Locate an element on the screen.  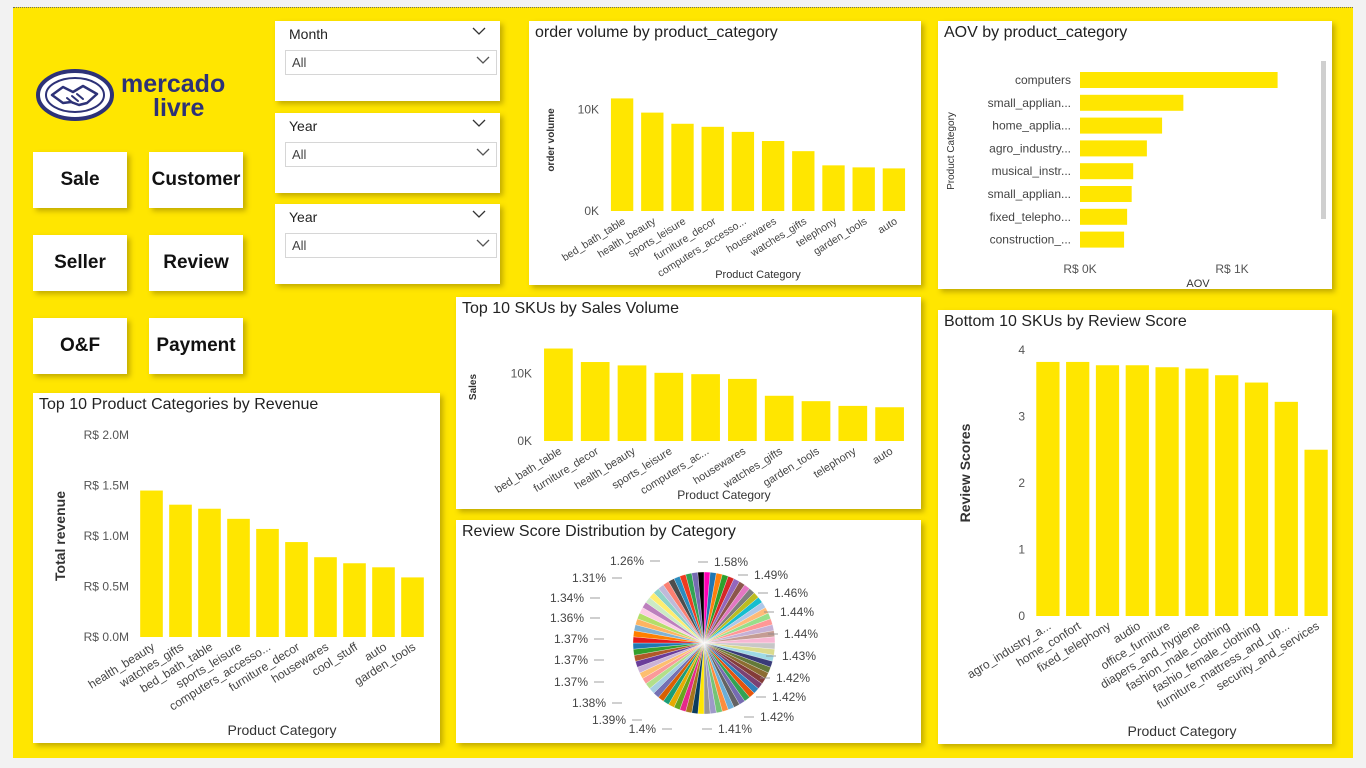
chart-title: Top 10 SKUs by Sales Volume is located at coordinates (571, 308).